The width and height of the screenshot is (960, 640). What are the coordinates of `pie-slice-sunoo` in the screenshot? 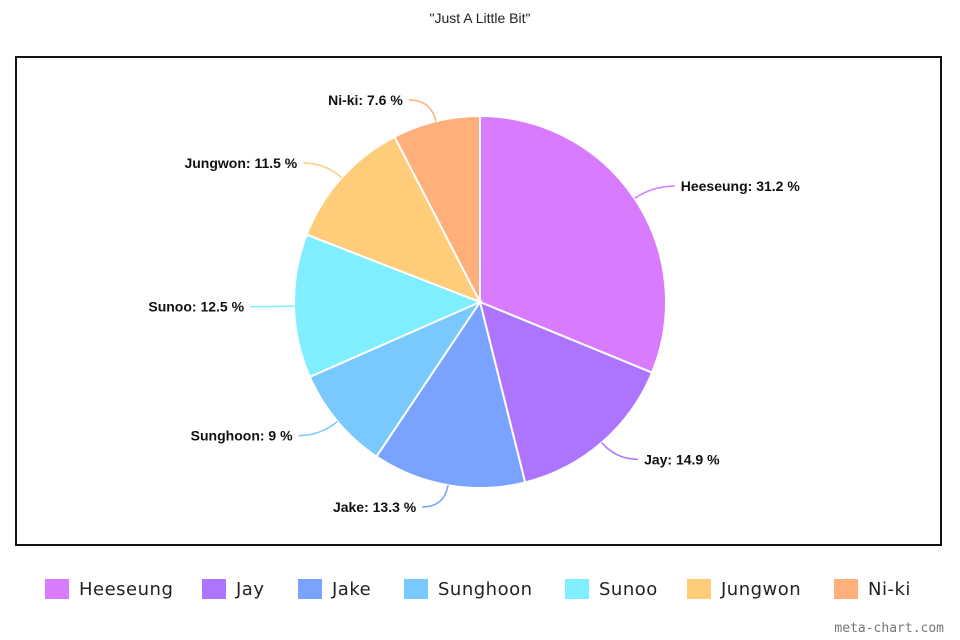 It's located at (388, 306).